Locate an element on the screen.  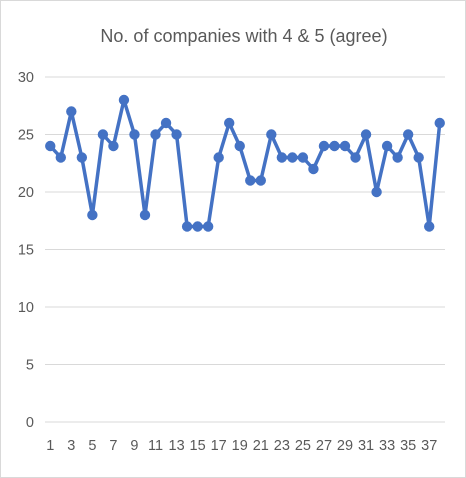
y-tick-label: 25 is located at coordinates (26, 136).